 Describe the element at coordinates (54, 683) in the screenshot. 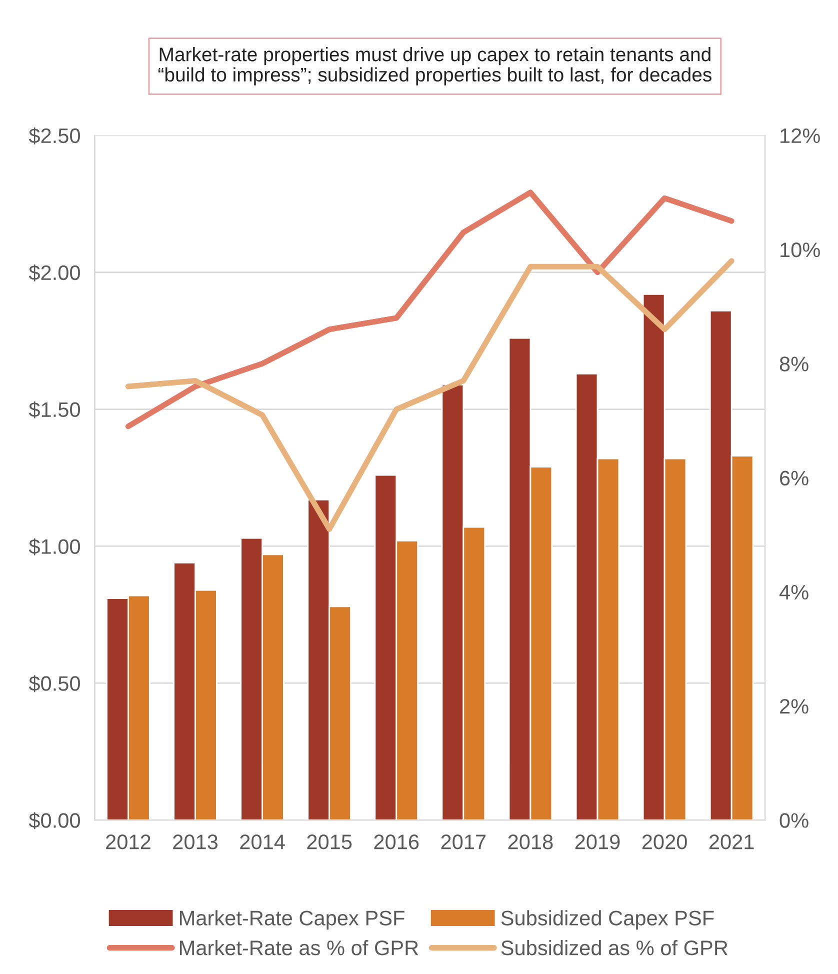

I see `y-tick-label: $0.50` at that location.